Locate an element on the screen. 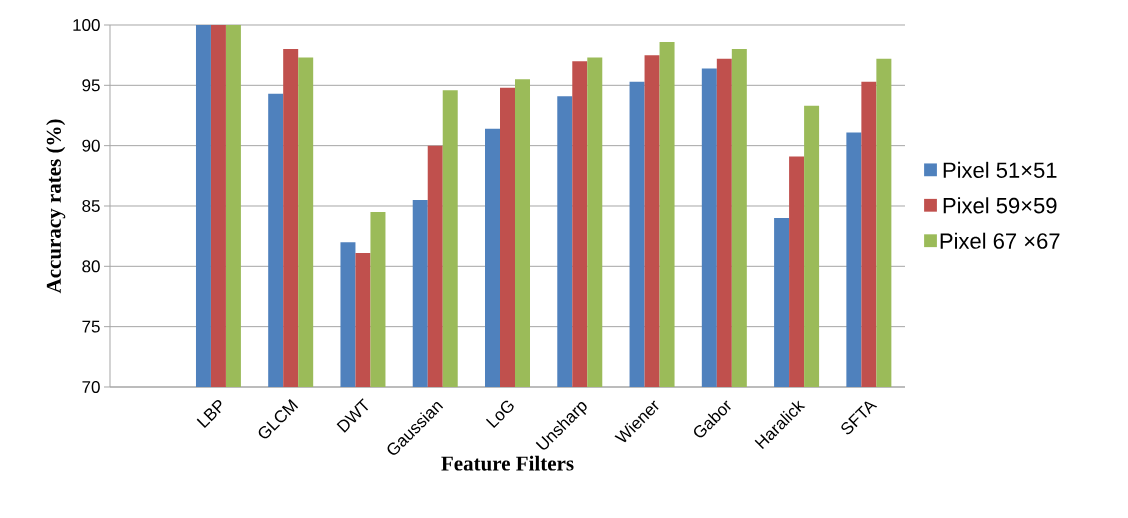 This screenshot has width=1128, height=518. legend-label: Pixel 59×59 is located at coordinates (1000, 205).